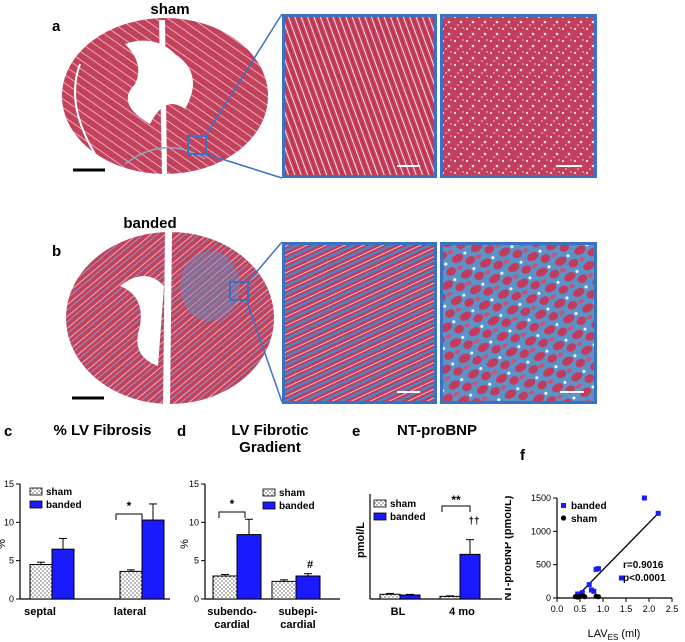 This screenshot has height=642, width=685. Describe the element at coordinates (361, 540) in the screenshot. I see `chart-e-ylabel: pmol/L` at that location.